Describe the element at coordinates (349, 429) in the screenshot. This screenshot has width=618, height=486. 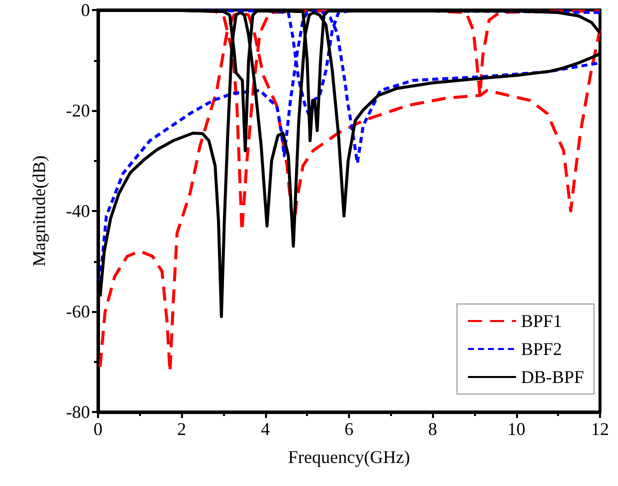
I see `x-tick-label: 6` at that location.